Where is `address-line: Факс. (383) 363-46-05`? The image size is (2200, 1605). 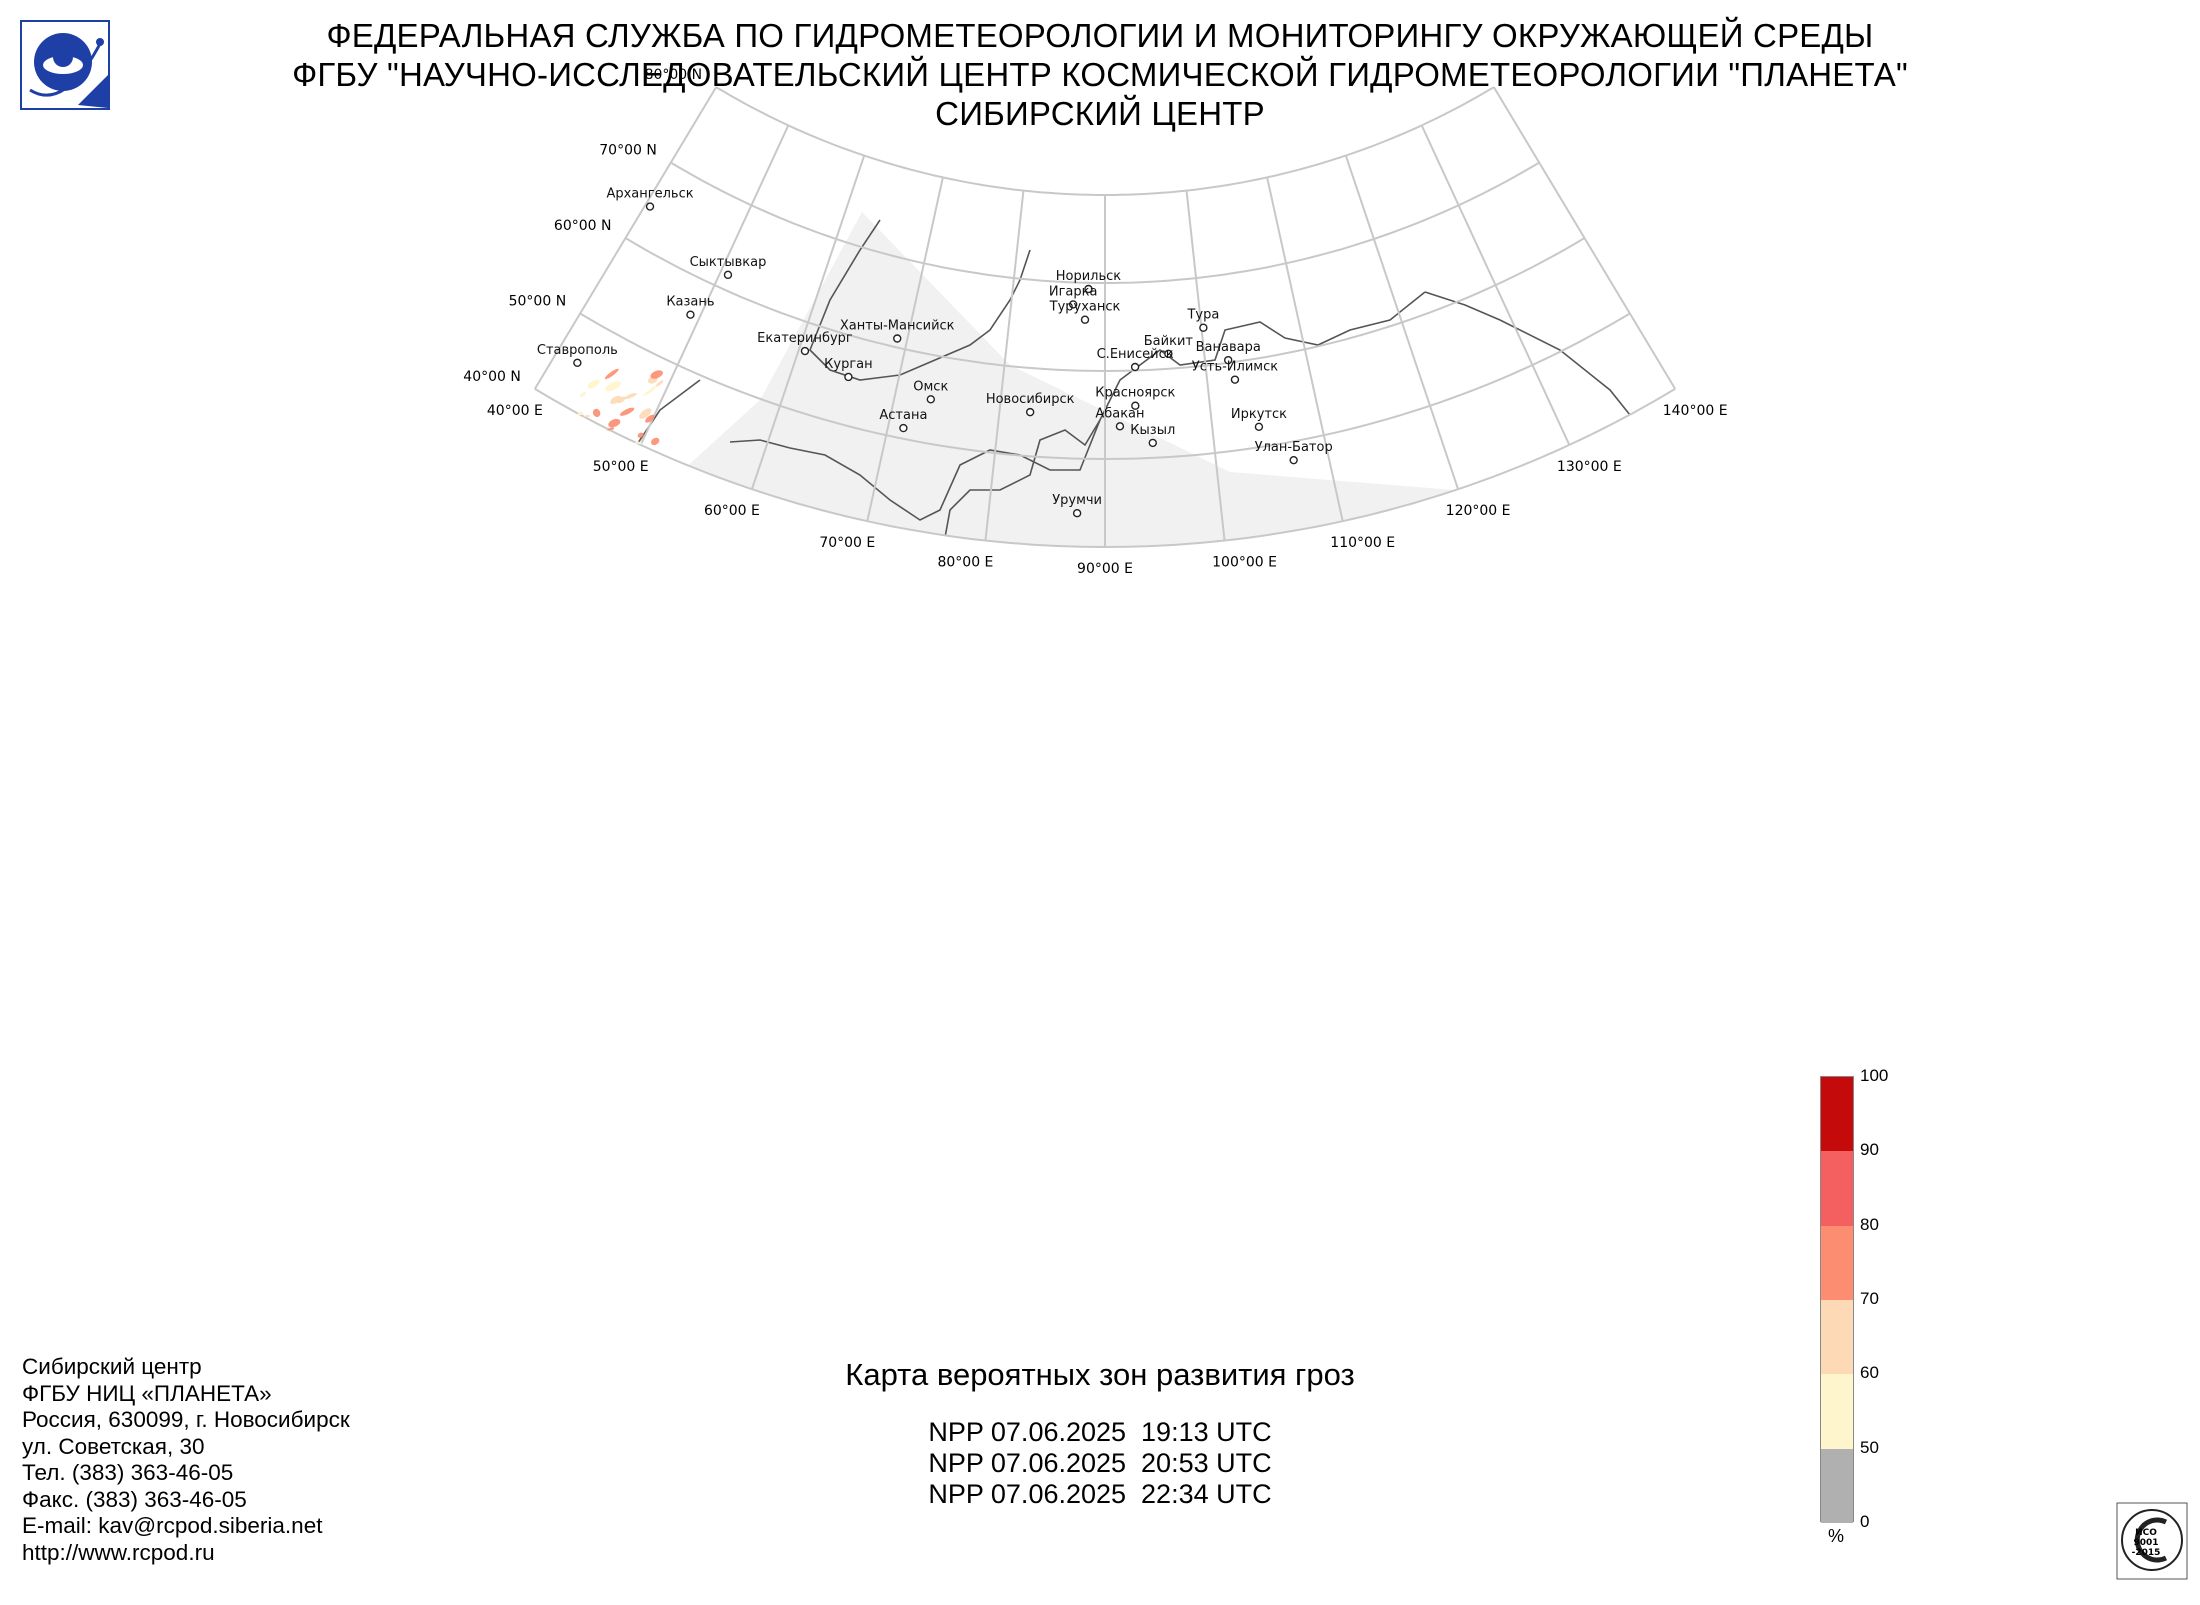 address-line: Факс. (383) 363-46-05 is located at coordinates (134, 1499).